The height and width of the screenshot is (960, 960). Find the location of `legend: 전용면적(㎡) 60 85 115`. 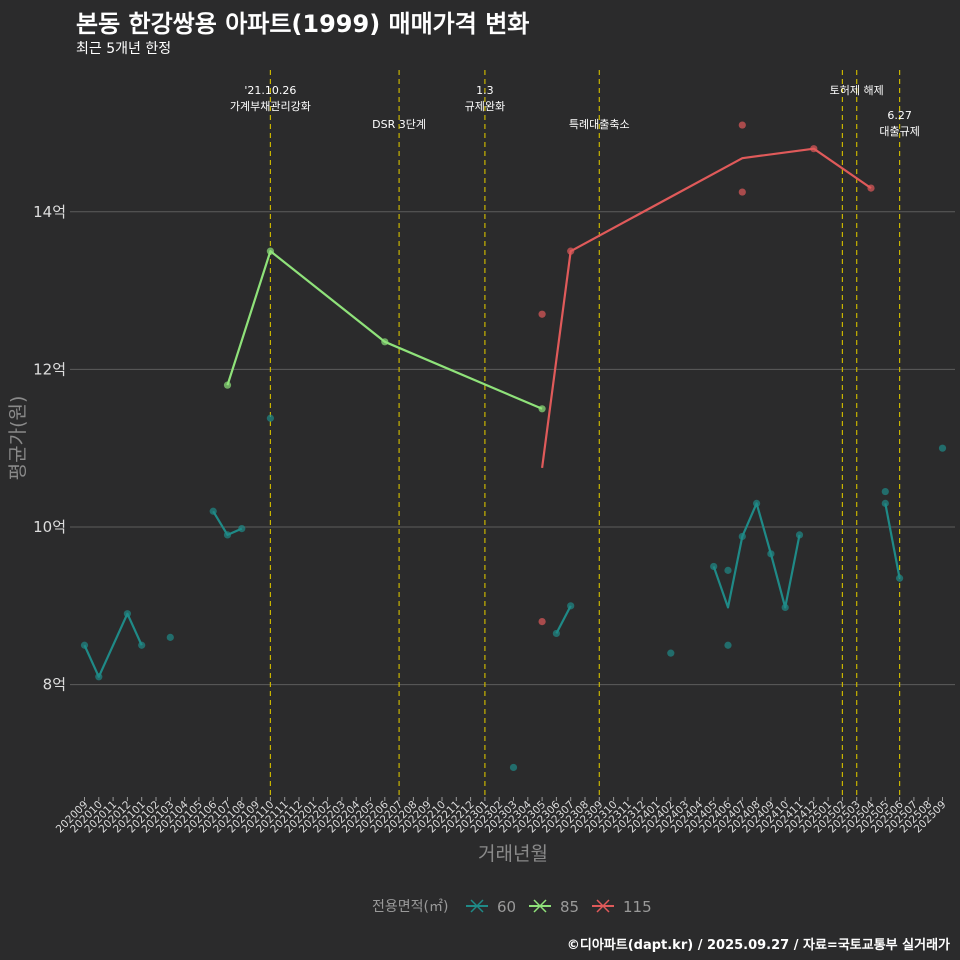

legend: 전용면적(㎡) 60 85 115 is located at coordinates (512, 907).